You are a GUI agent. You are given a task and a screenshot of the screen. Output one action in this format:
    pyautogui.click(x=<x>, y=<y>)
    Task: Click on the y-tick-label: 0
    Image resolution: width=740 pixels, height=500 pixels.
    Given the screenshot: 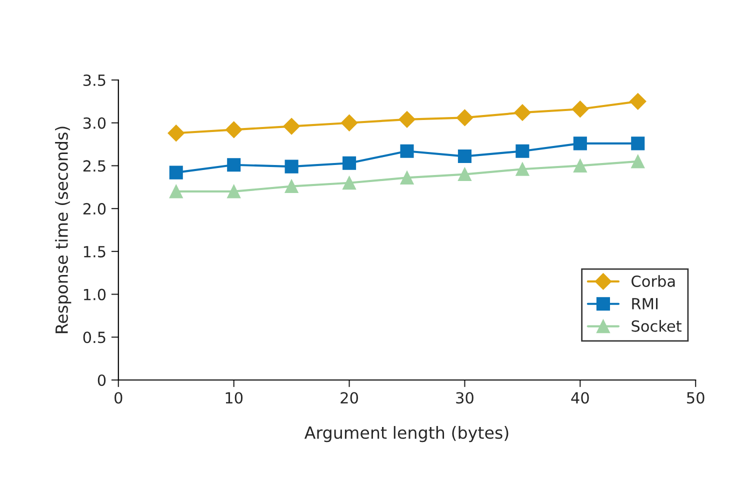 What is the action you would take?
    pyautogui.click(x=102, y=380)
    